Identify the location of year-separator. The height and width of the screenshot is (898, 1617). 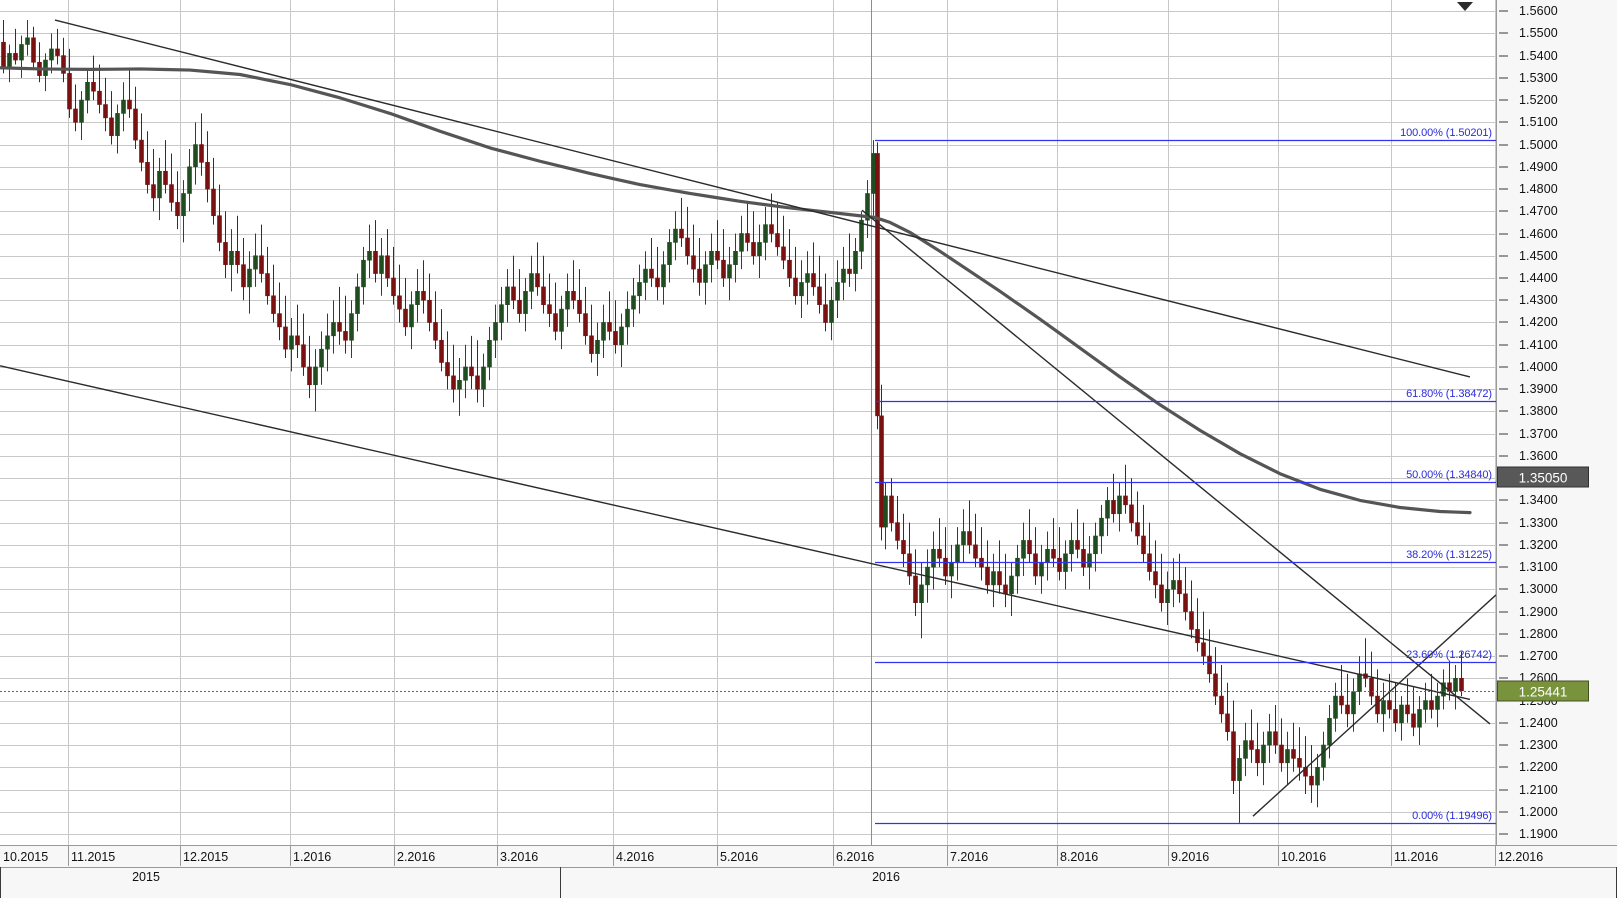
(560, 882).